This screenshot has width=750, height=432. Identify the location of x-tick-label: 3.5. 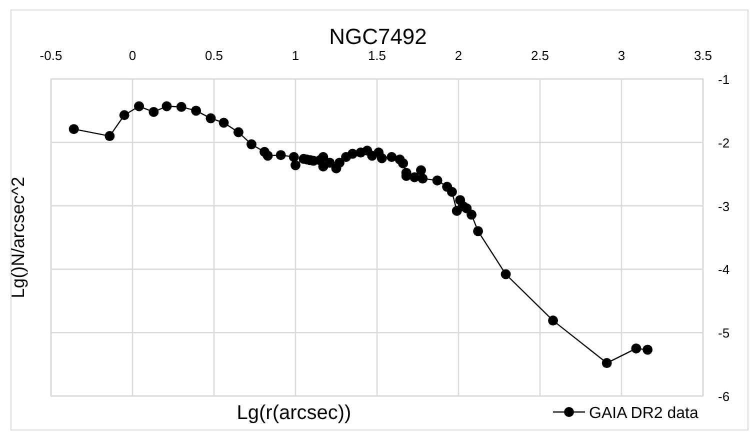
(703, 55).